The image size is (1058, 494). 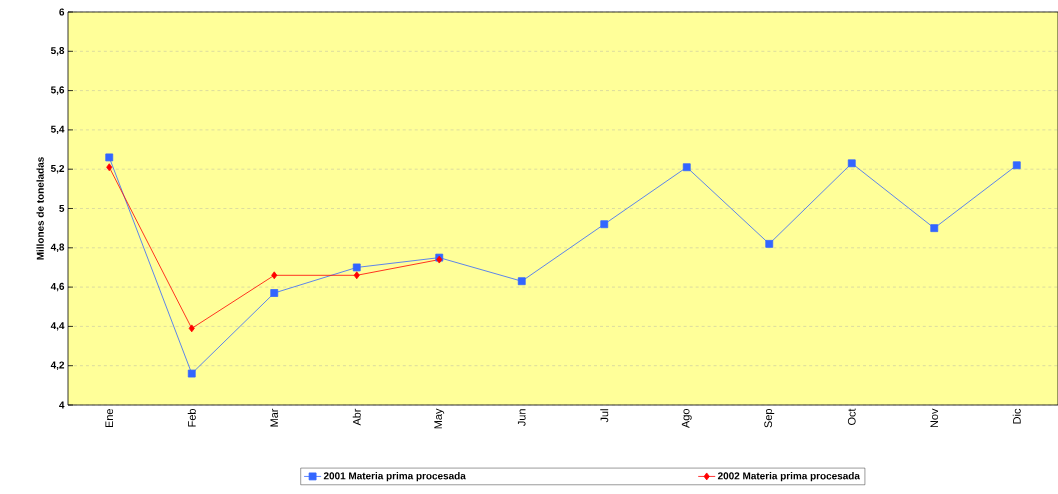 What do you see at coordinates (109, 418) in the screenshot?
I see `x-tick-label: Ene` at bounding box center [109, 418].